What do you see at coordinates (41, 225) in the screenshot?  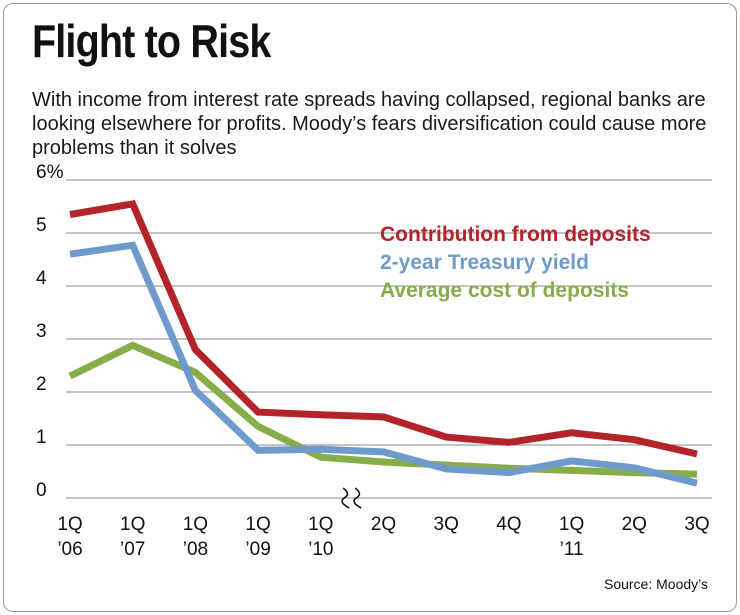 I see `y-tick-label: 5` at bounding box center [41, 225].